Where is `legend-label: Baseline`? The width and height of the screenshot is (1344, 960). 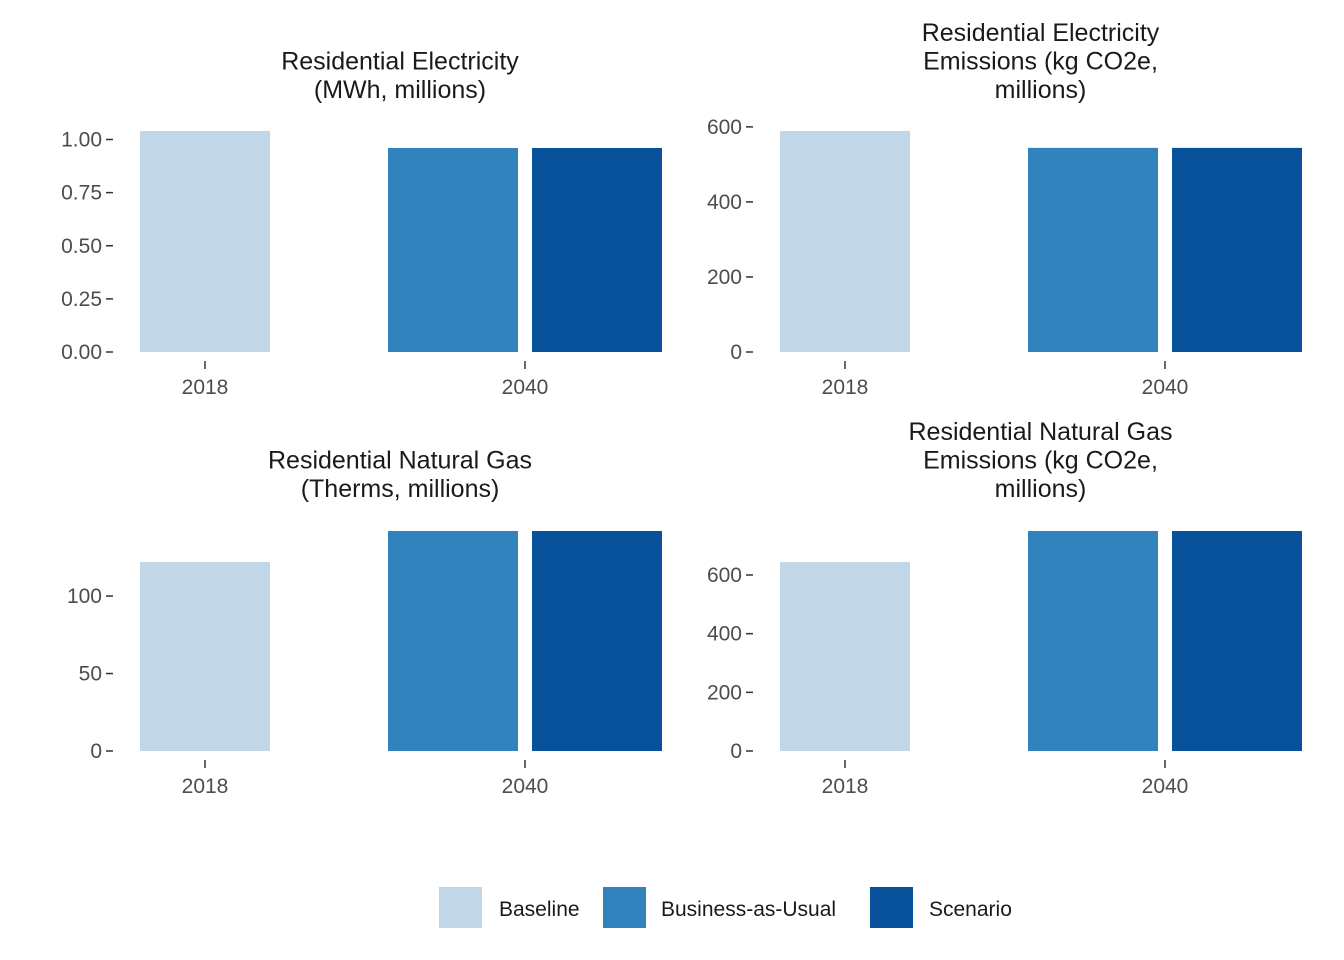 legend-label: Baseline is located at coordinates (539, 909).